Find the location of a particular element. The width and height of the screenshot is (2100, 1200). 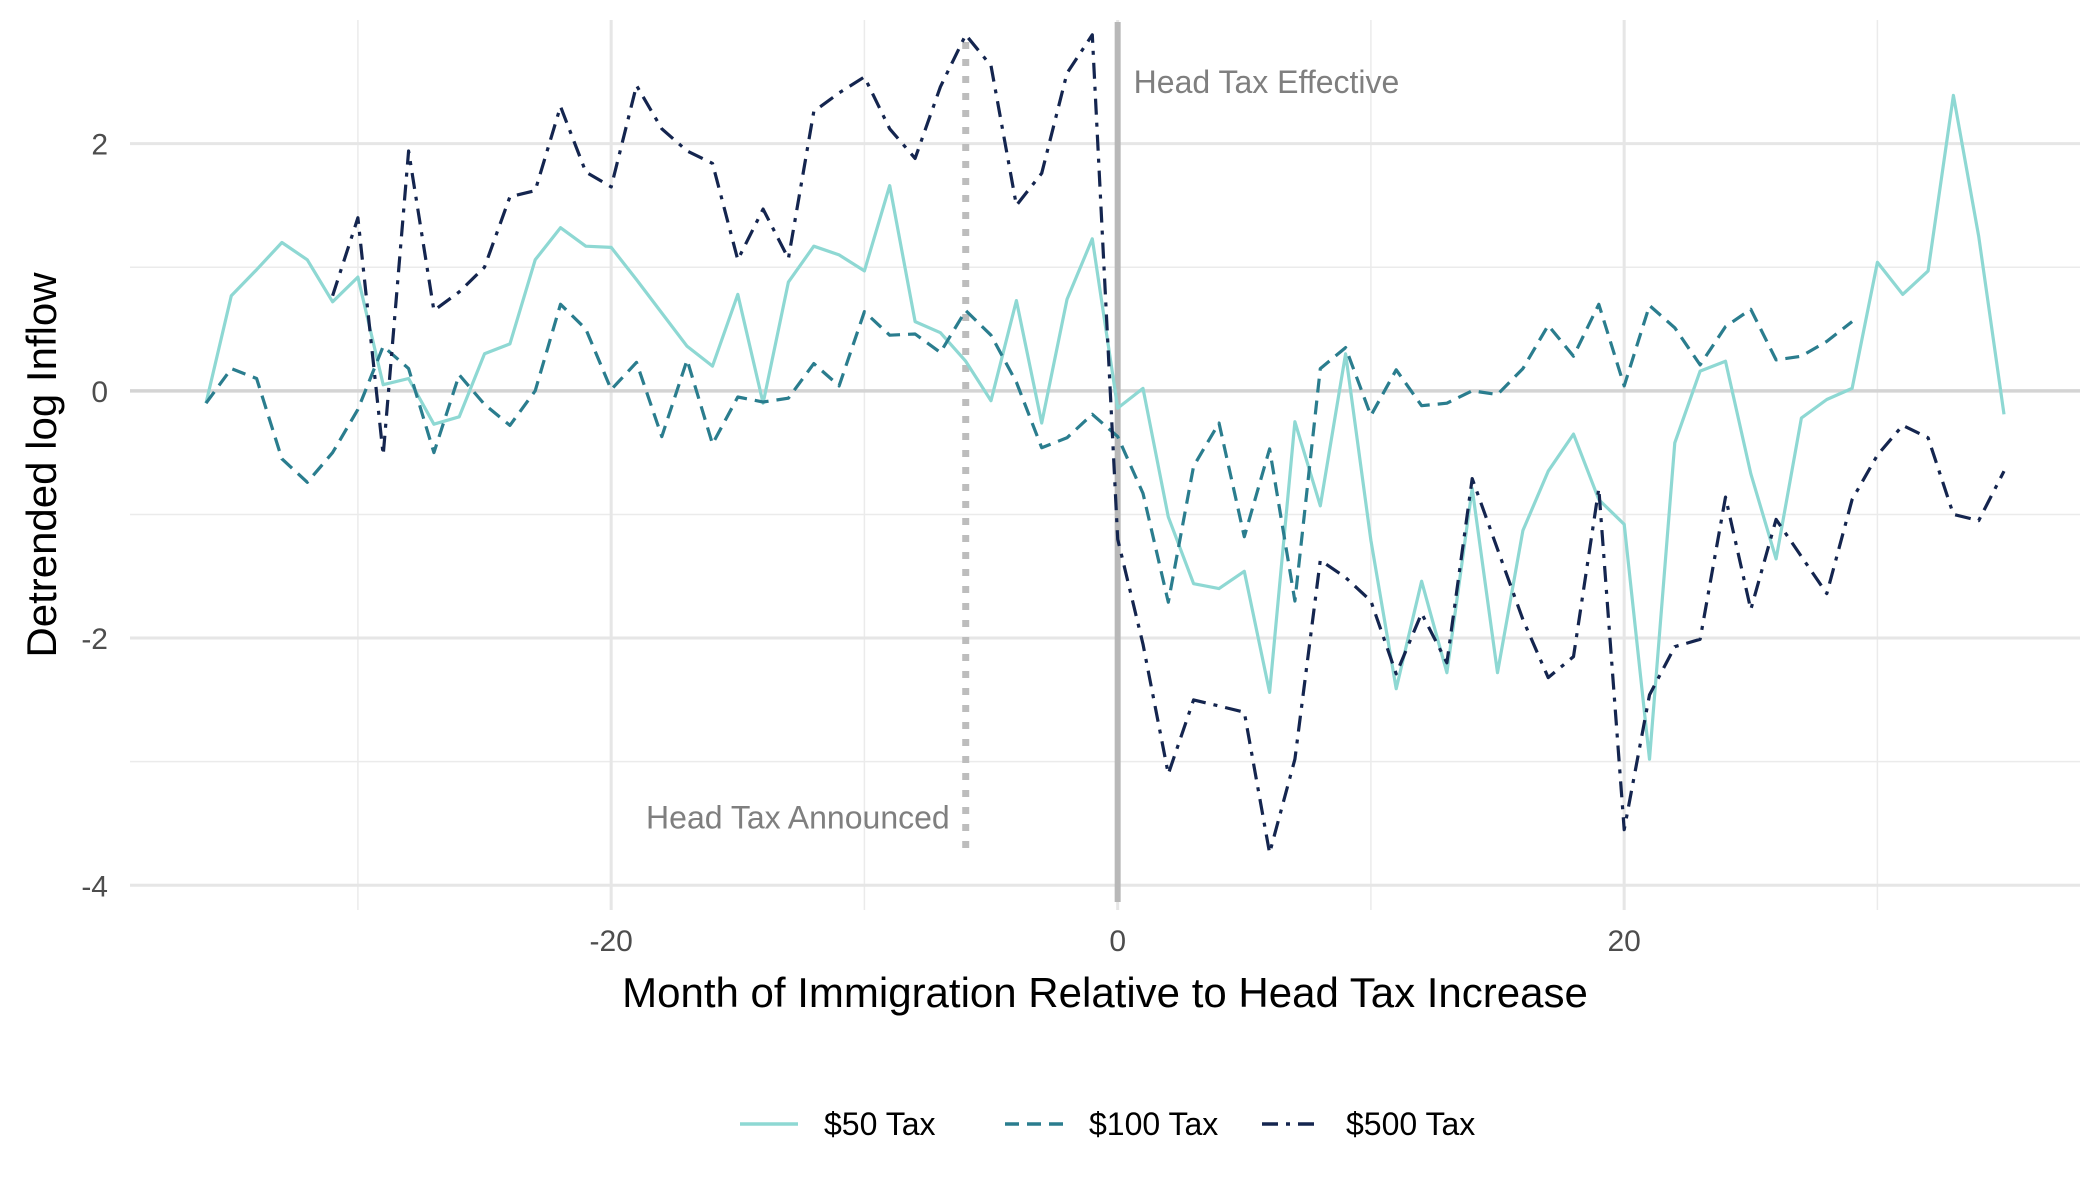

x-tick-label: 20 is located at coordinates (1623, 941).